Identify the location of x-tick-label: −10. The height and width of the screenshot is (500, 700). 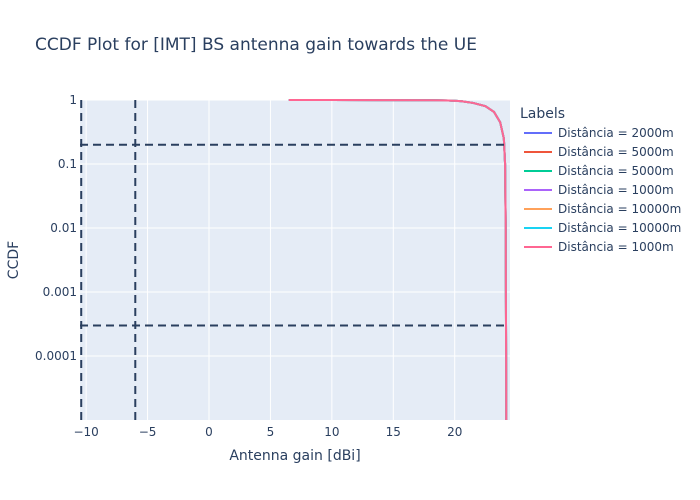
(85, 432).